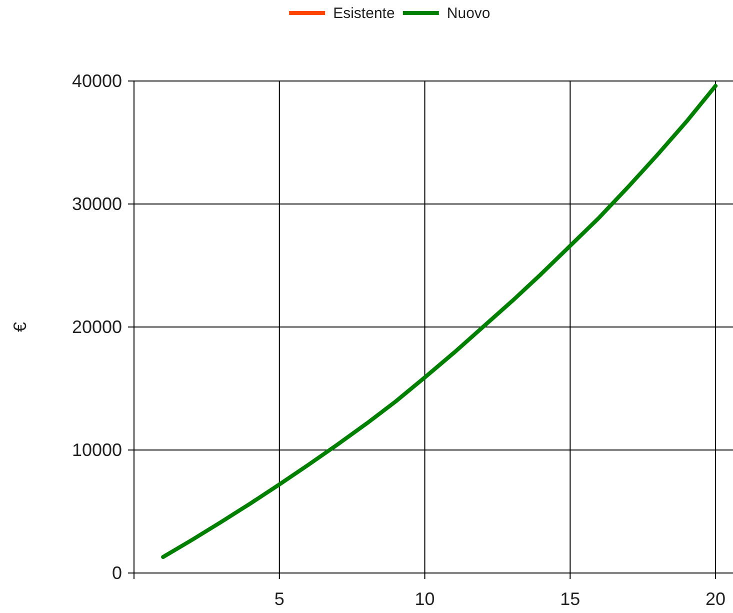 Image resolution: width=733 pixels, height=613 pixels. I want to click on y-tick-label: 40000, so click(97, 81).